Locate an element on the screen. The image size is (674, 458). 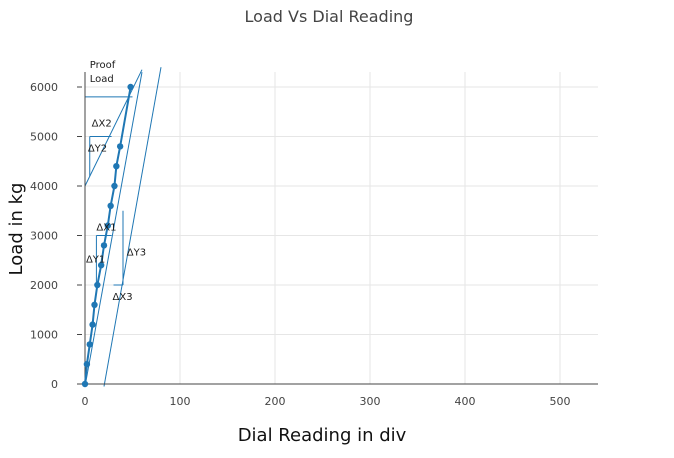
chart-title: Load Vs Dial Reading is located at coordinates (329, 16).